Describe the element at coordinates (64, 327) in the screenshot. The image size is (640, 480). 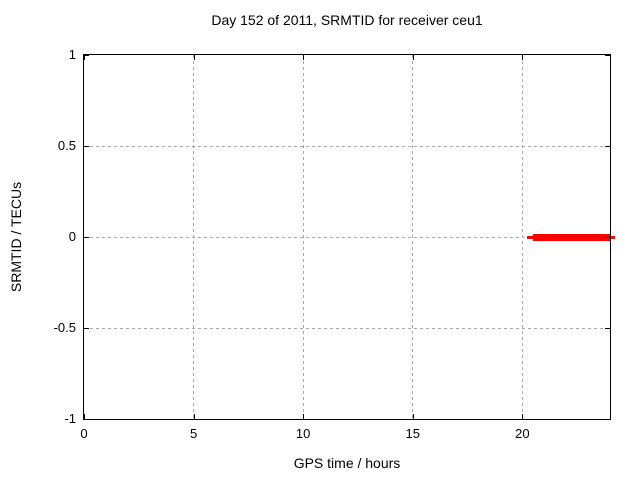
I see `y-tick-label: -0.5` at that location.